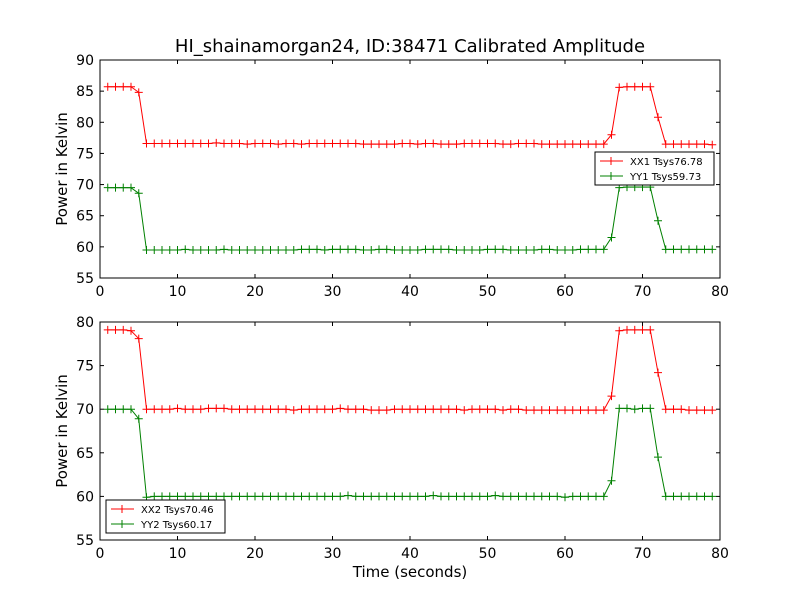 This screenshot has width=800, height=600. Describe the element at coordinates (85, 367) in the screenshot. I see `plot2-y-tick-label: 75` at that location.